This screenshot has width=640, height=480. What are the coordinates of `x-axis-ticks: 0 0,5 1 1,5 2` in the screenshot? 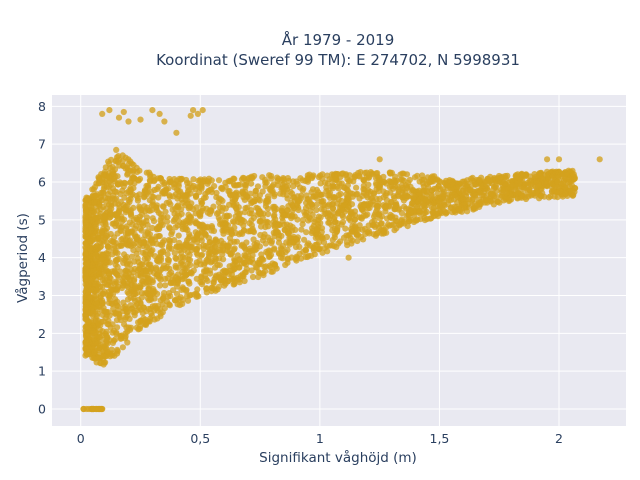 It's located at (320, 438).